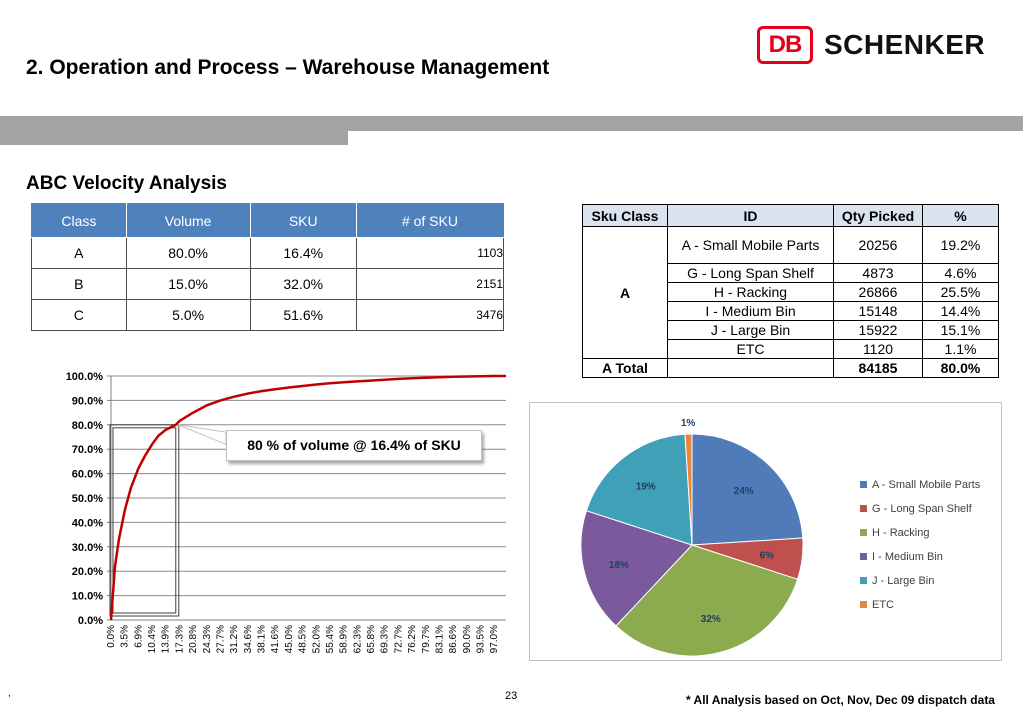 The height and width of the screenshot is (708, 1023). What do you see at coordinates (750, 245) in the screenshot?
I see `table-cell: A - Small Mobile Parts` at bounding box center [750, 245].